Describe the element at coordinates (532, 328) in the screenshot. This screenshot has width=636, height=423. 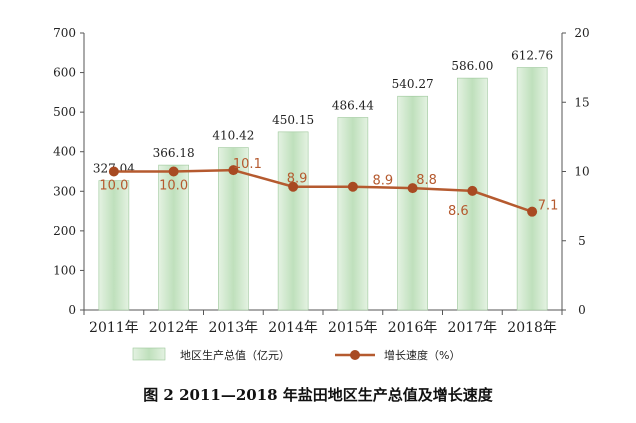
I see `x-tick-label: 2018年` at that location.